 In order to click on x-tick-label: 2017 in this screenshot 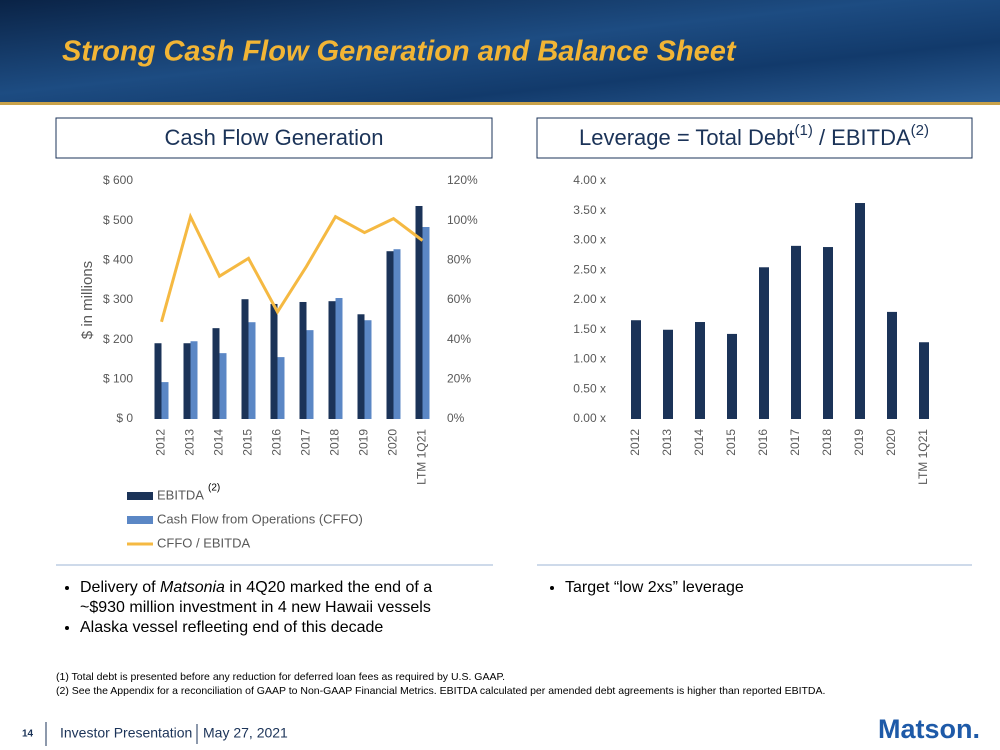, I will do `click(306, 442)`.